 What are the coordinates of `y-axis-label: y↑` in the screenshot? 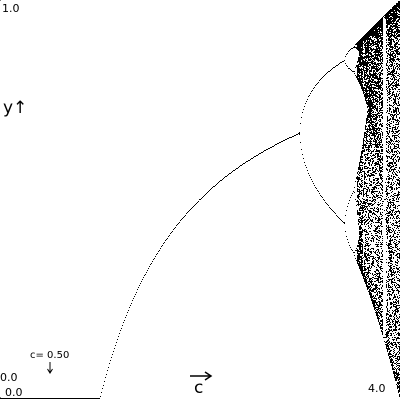 It's located at (15, 108).